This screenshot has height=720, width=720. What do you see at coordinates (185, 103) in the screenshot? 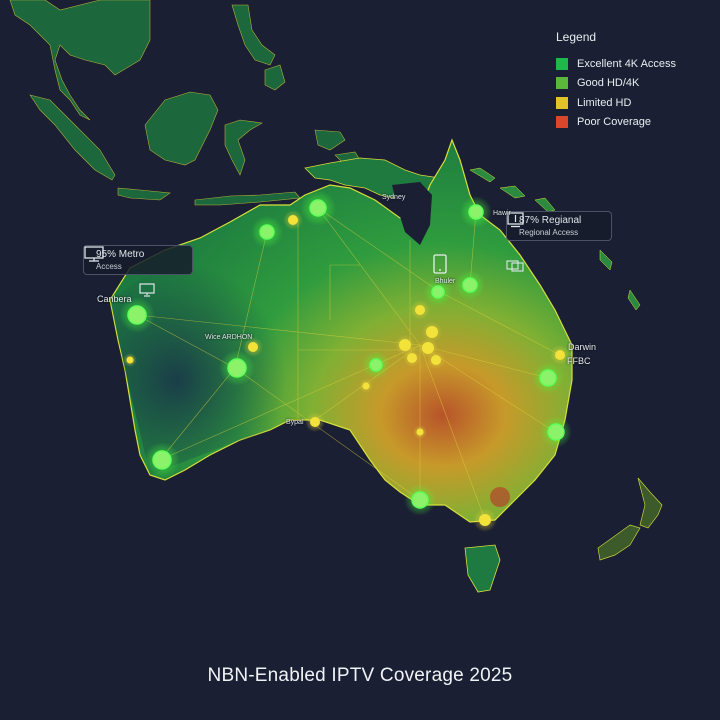
I see `southeast-asia-land` at bounding box center [185, 103].